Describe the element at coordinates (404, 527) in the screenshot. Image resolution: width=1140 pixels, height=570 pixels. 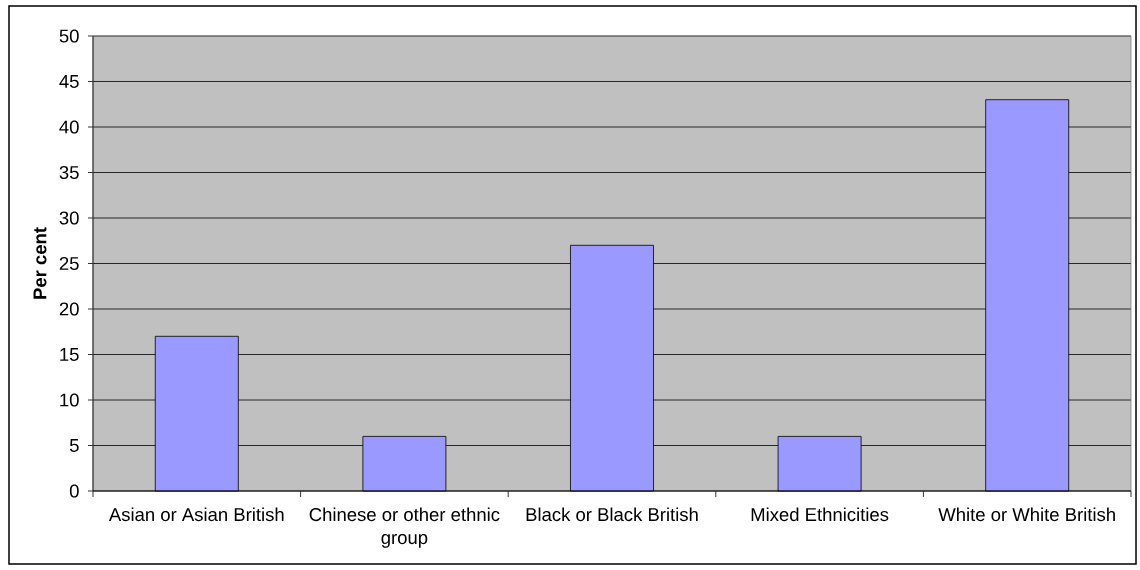
I see `x-tick-label: Chinese or other ethnic group` at that location.